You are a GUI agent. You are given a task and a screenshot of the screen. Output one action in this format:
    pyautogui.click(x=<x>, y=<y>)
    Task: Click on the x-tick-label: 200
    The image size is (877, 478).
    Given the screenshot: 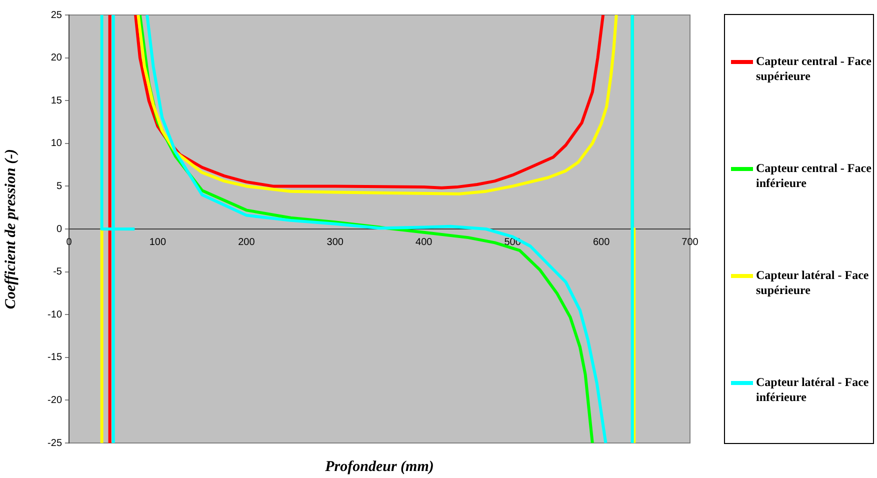 What is the action you would take?
    pyautogui.click(x=247, y=242)
    